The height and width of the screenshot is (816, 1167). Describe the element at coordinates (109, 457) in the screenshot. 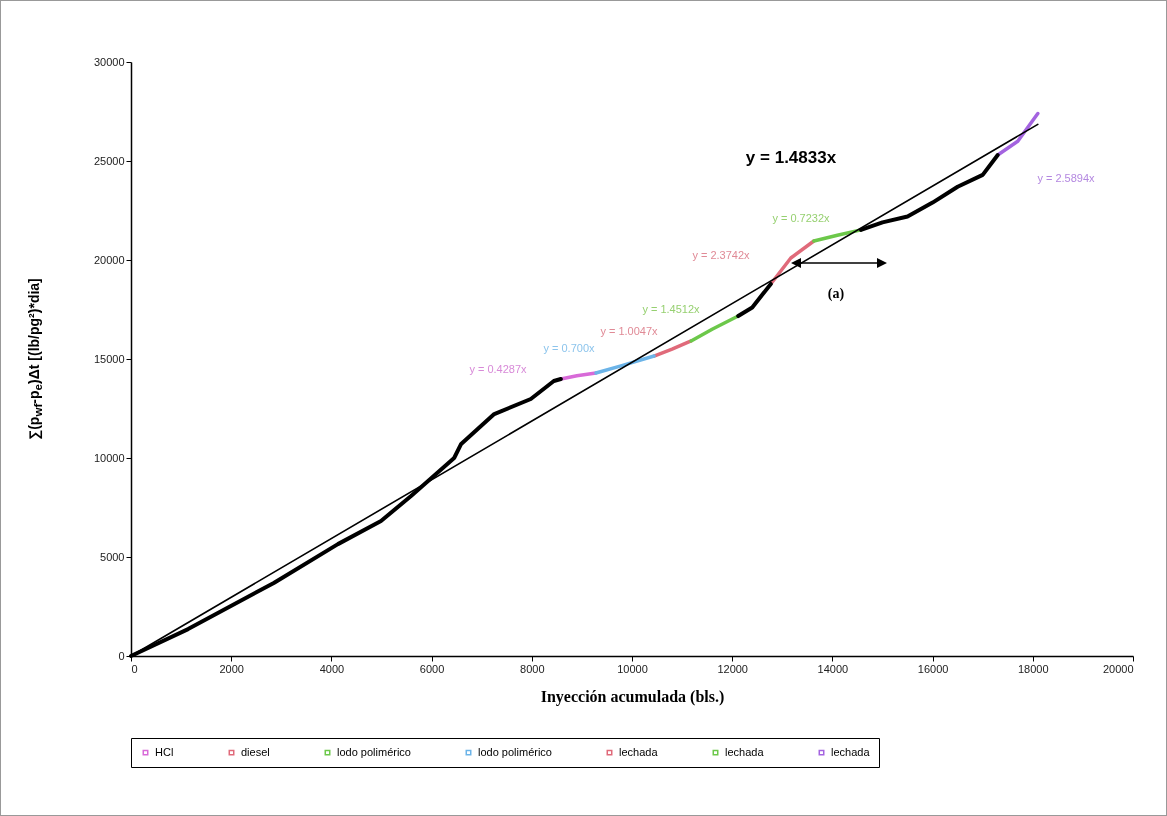

I see `y-tick-label: 10000` at that location.